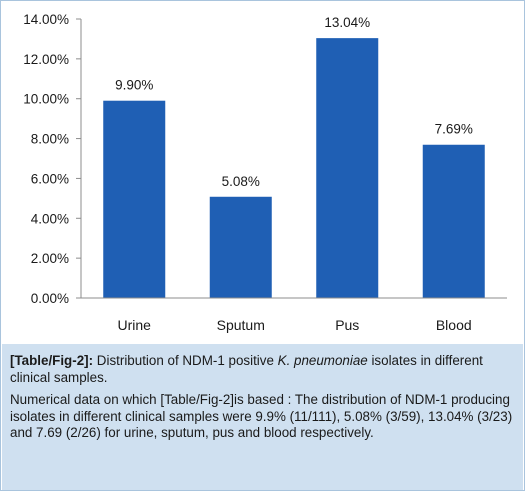 The height and width of the screenshot is (491, 525). I want to click on y-tick-label: 0.00%, so click(50, 298).